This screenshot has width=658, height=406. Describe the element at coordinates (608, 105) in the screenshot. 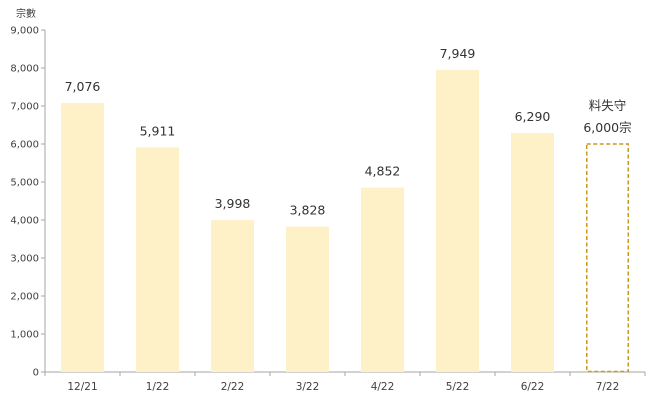

I see `estimate-note: 料失守` at that location.